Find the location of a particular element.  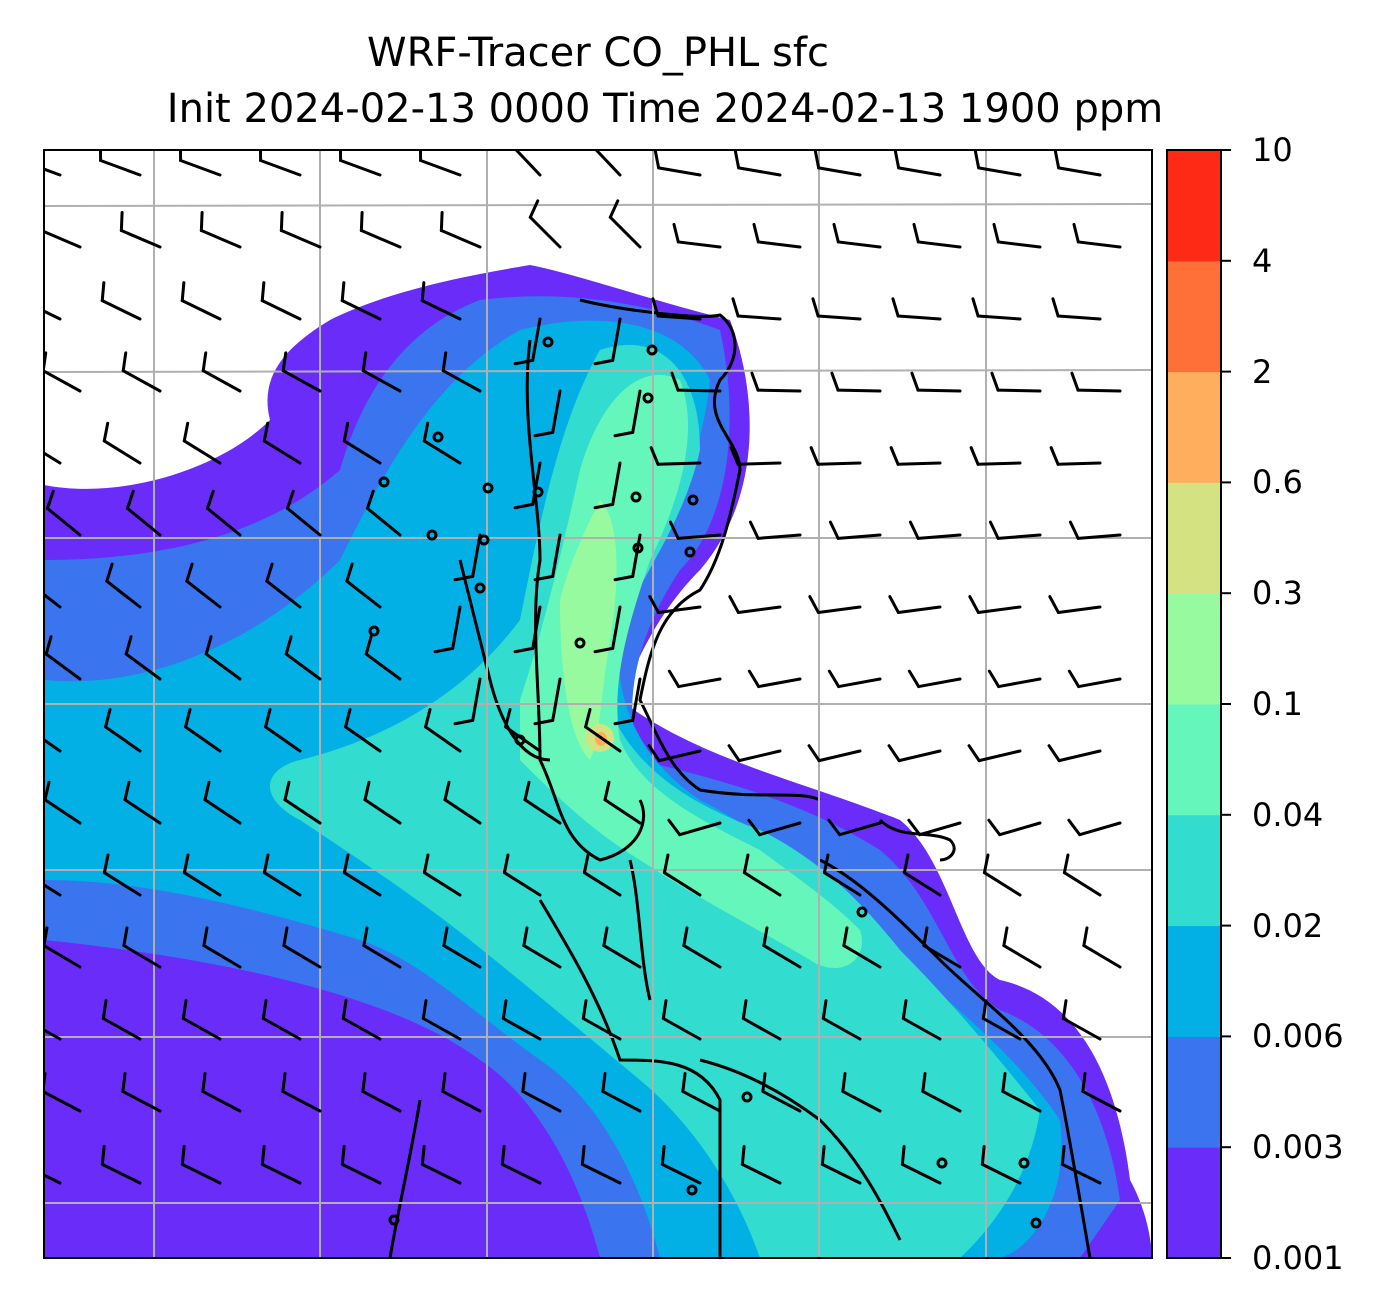

colorbar is located at coordinates (1199, 704).